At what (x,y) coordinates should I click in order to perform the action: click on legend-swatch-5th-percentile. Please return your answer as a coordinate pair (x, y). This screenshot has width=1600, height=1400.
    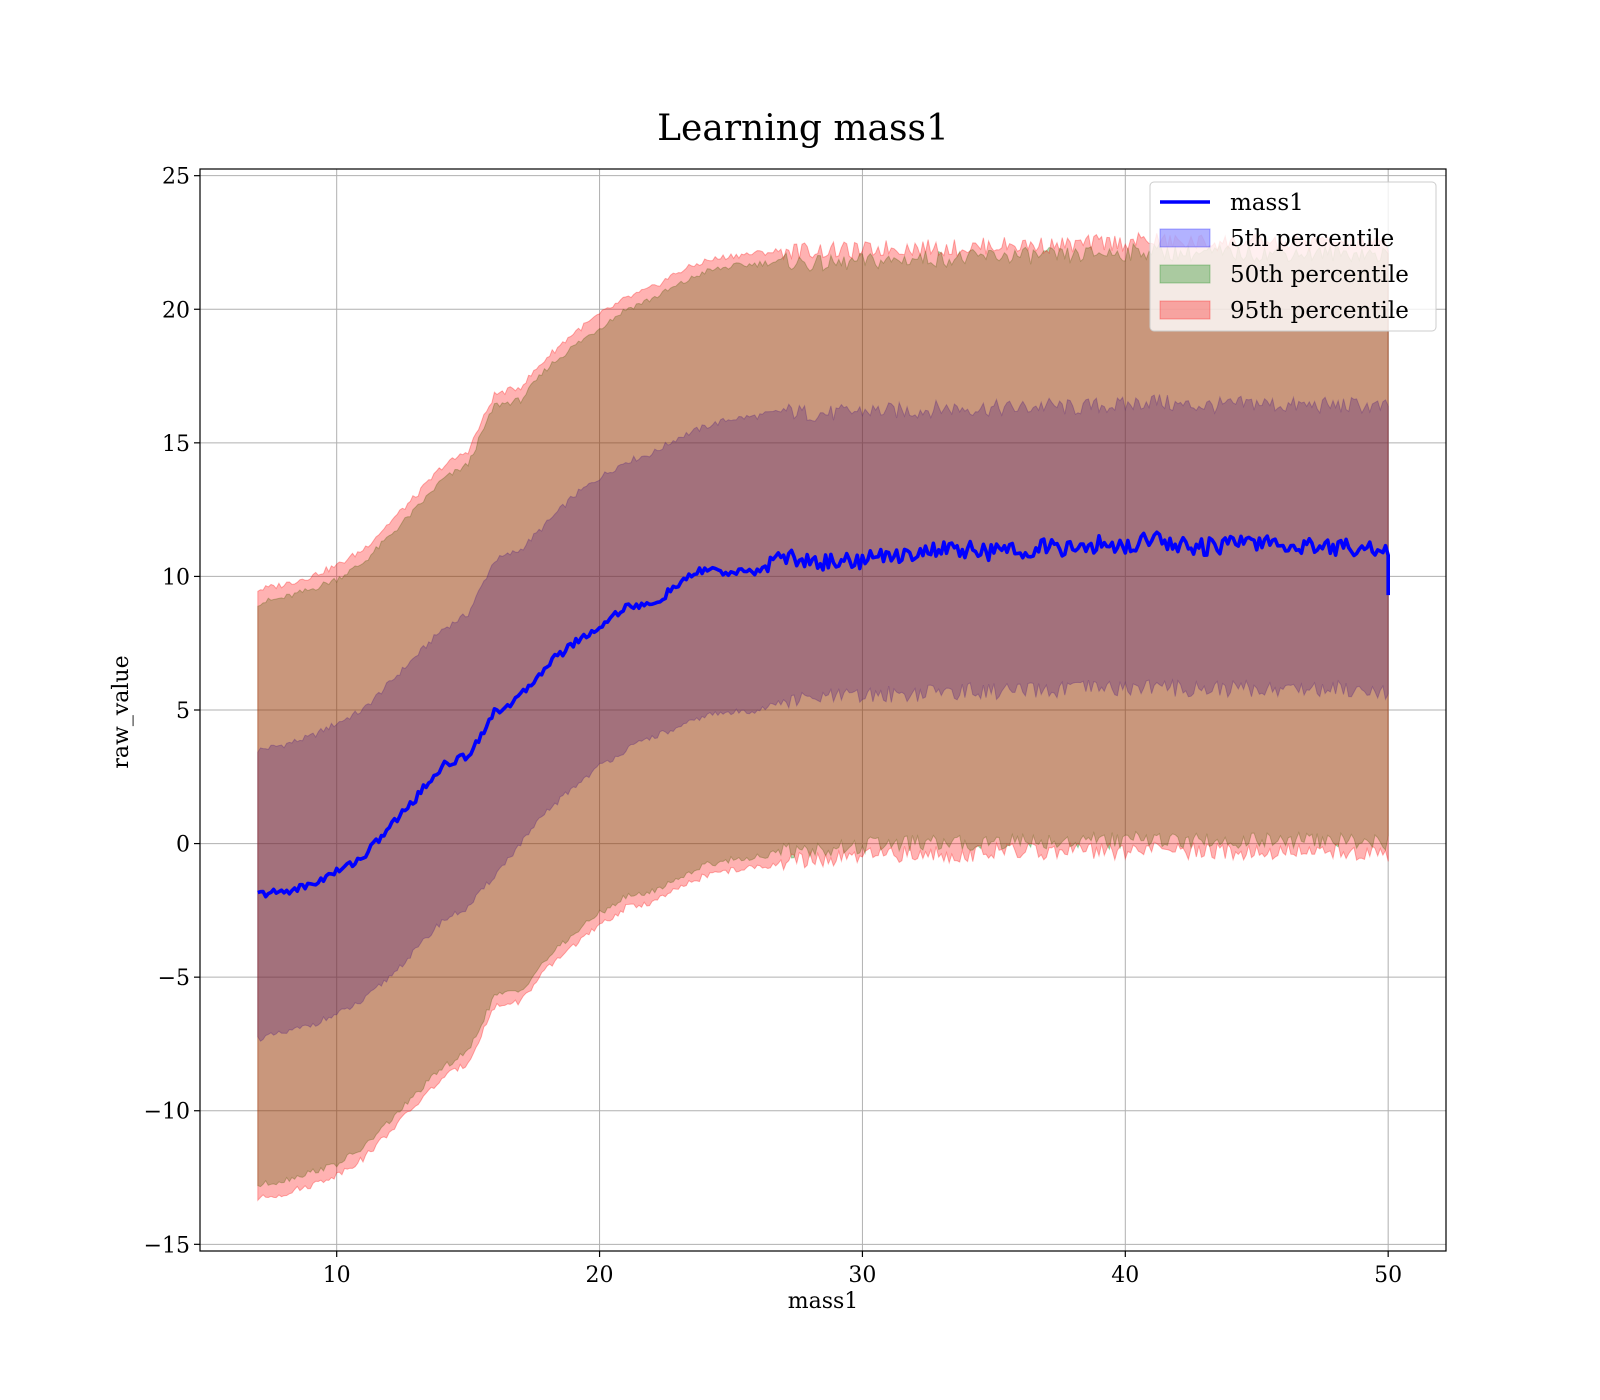
    Looking at the image, I should click on (1185, 238).